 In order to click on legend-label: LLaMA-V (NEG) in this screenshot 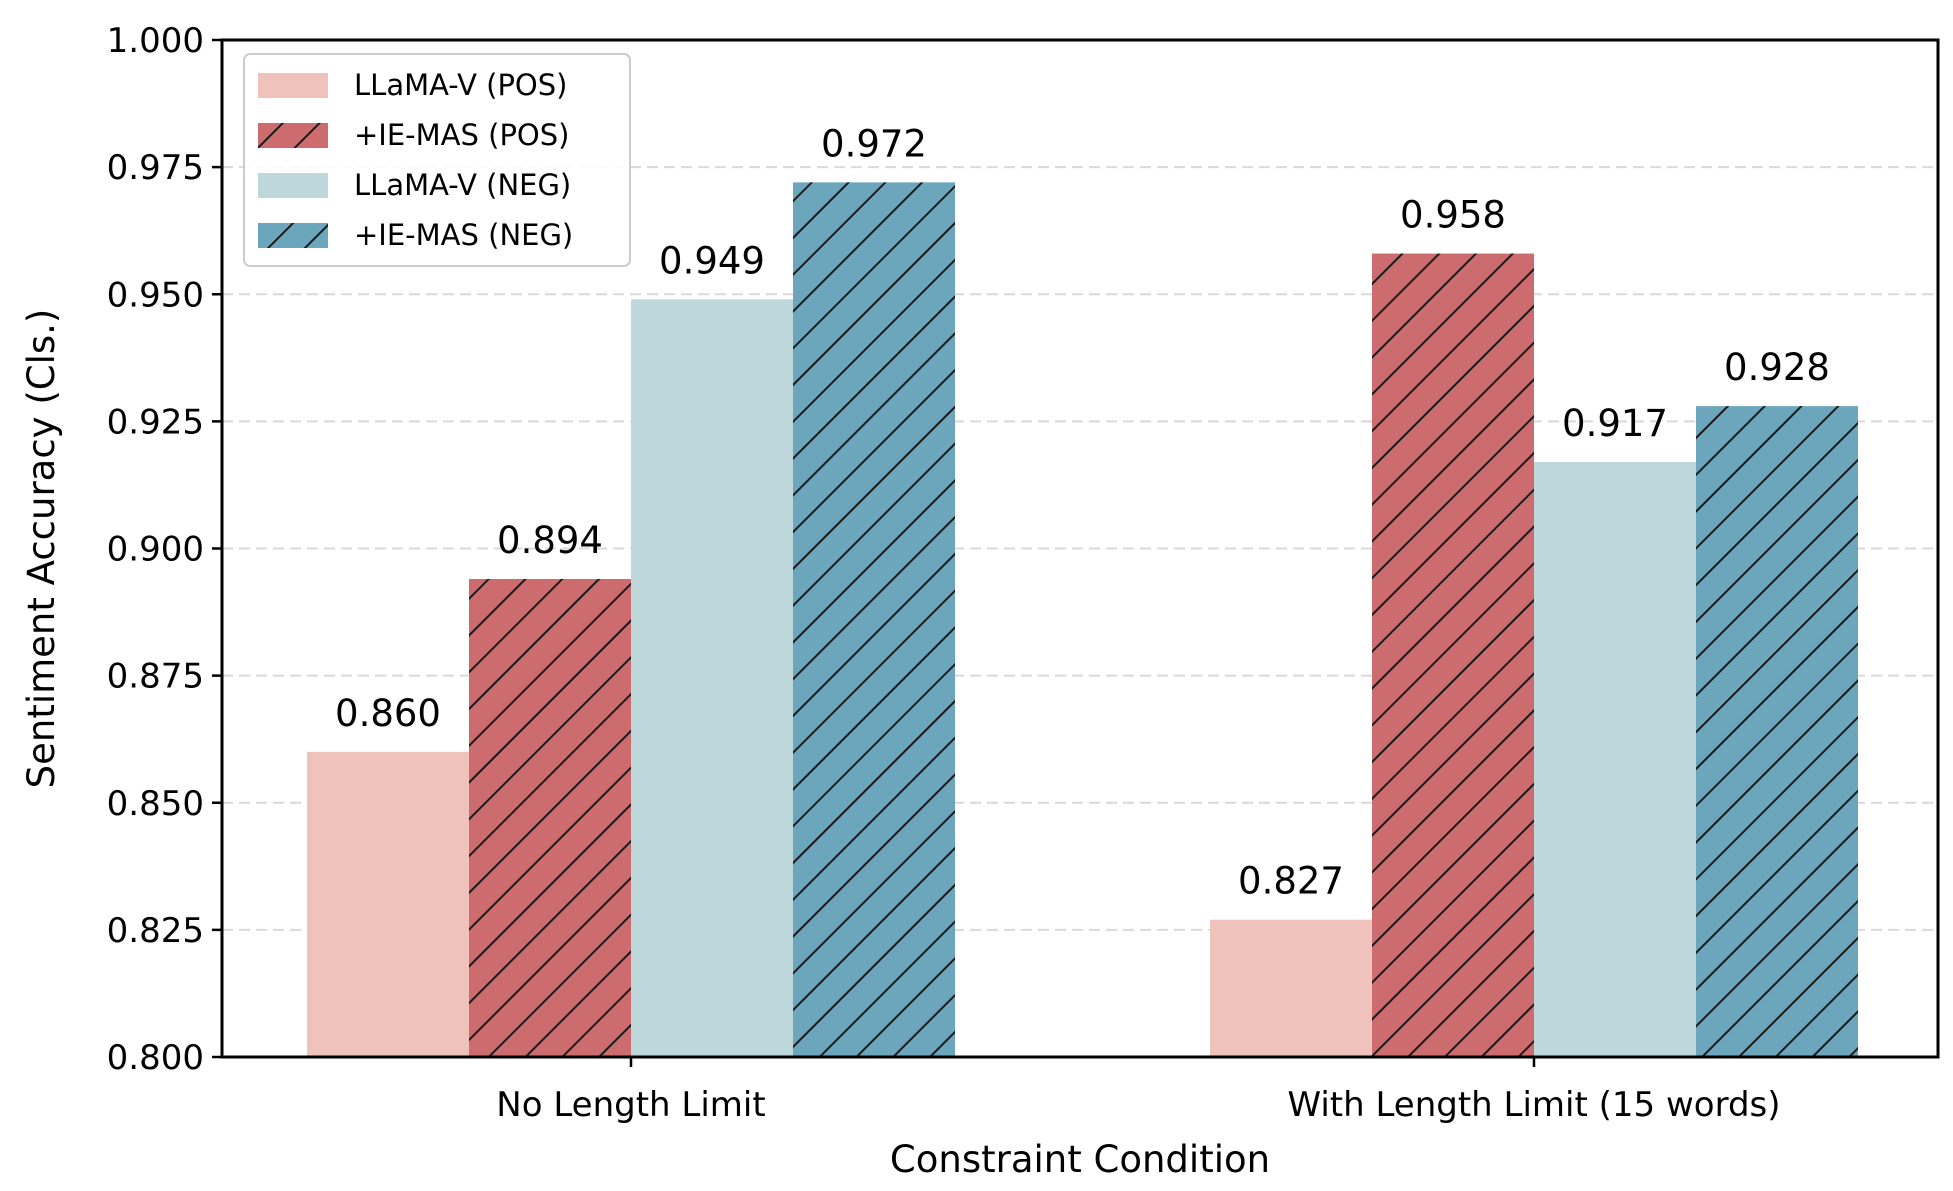, I will do `click(462, 185)`.